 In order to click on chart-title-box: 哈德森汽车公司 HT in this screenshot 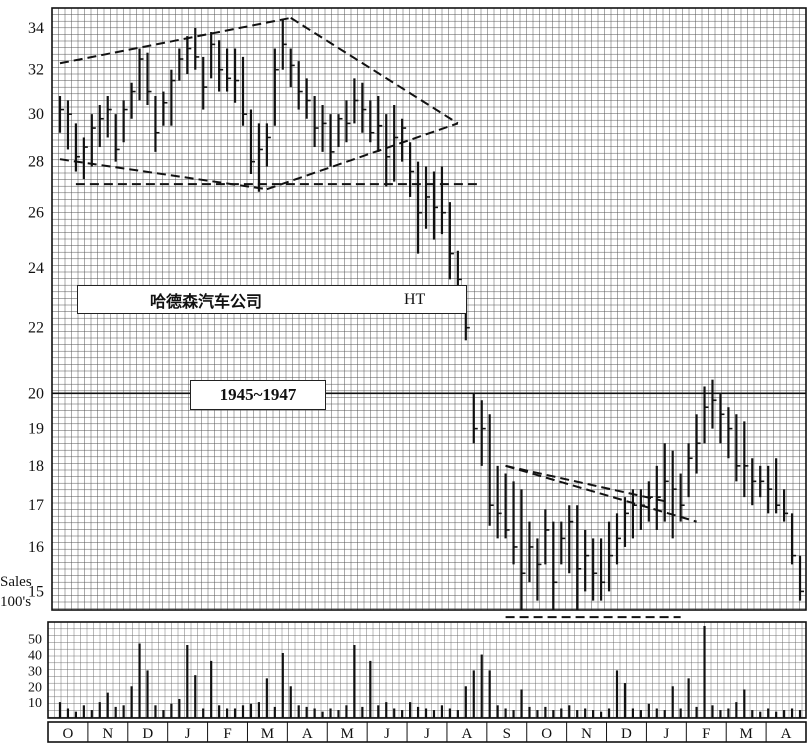, I will do `click(272, 299)`.